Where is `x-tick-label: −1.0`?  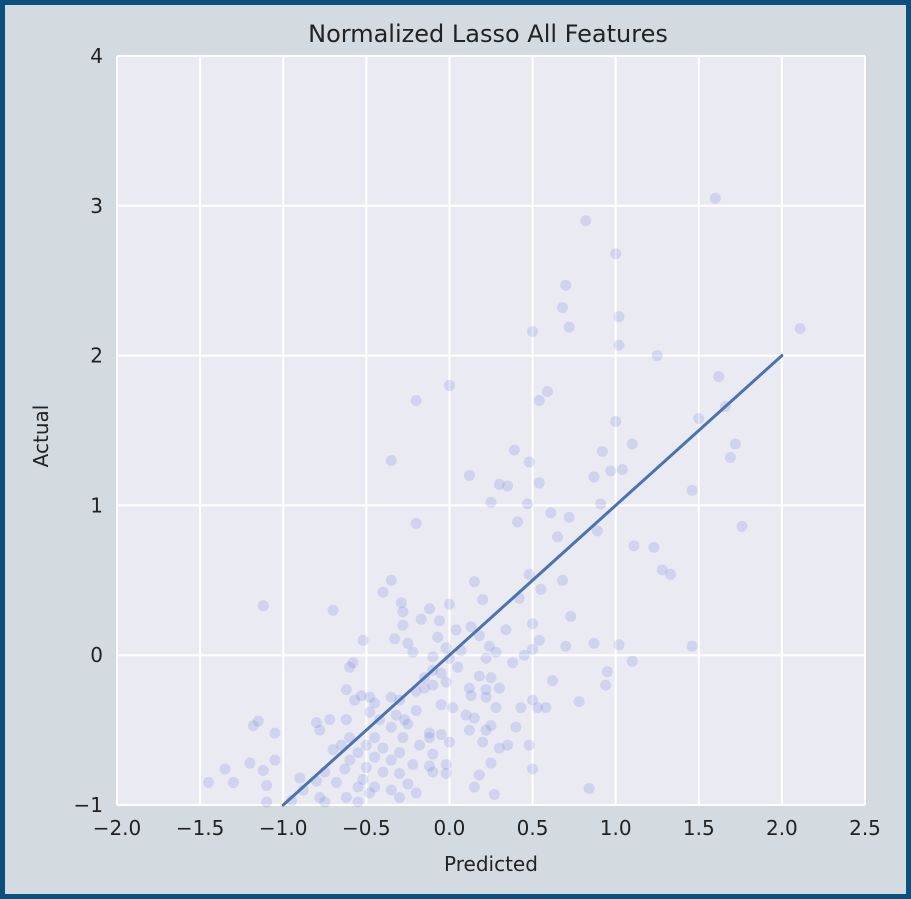 x-tick-label: −1.0 is located at coordinates (283, 828).